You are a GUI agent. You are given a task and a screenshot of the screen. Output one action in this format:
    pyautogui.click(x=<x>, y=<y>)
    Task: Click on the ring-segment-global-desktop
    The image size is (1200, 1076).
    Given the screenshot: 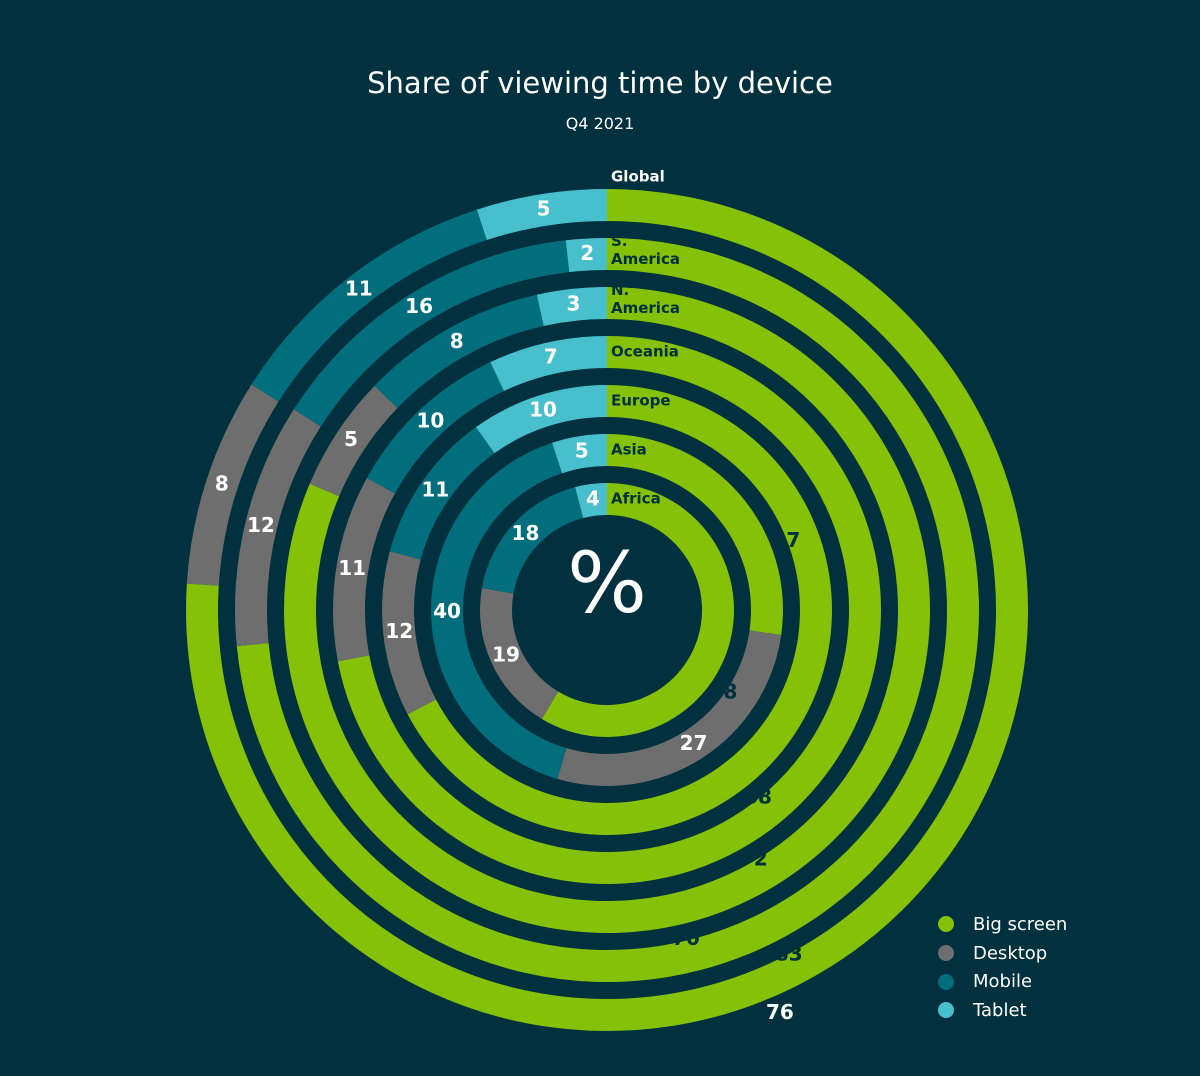 What is the action you would take?
    pyautogui.click(x=232, y=485)
    